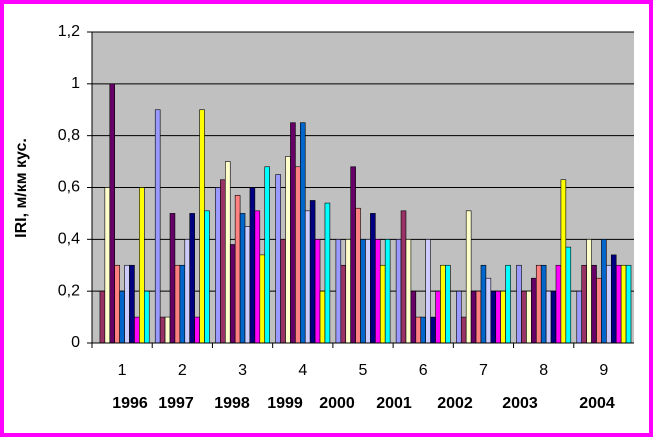 The width and height of the screenshot is (653, 437). I want to click on y-axis-label: IRI, м/км кус., so click(21, 188).